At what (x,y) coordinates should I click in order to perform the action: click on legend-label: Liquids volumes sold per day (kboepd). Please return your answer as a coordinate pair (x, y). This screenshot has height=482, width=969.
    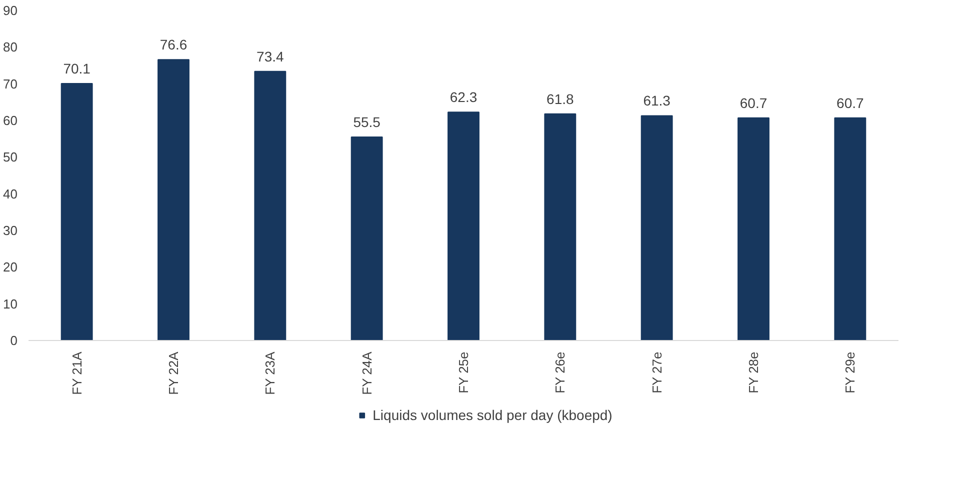
    Looking at the image, I should click on (492, 415).